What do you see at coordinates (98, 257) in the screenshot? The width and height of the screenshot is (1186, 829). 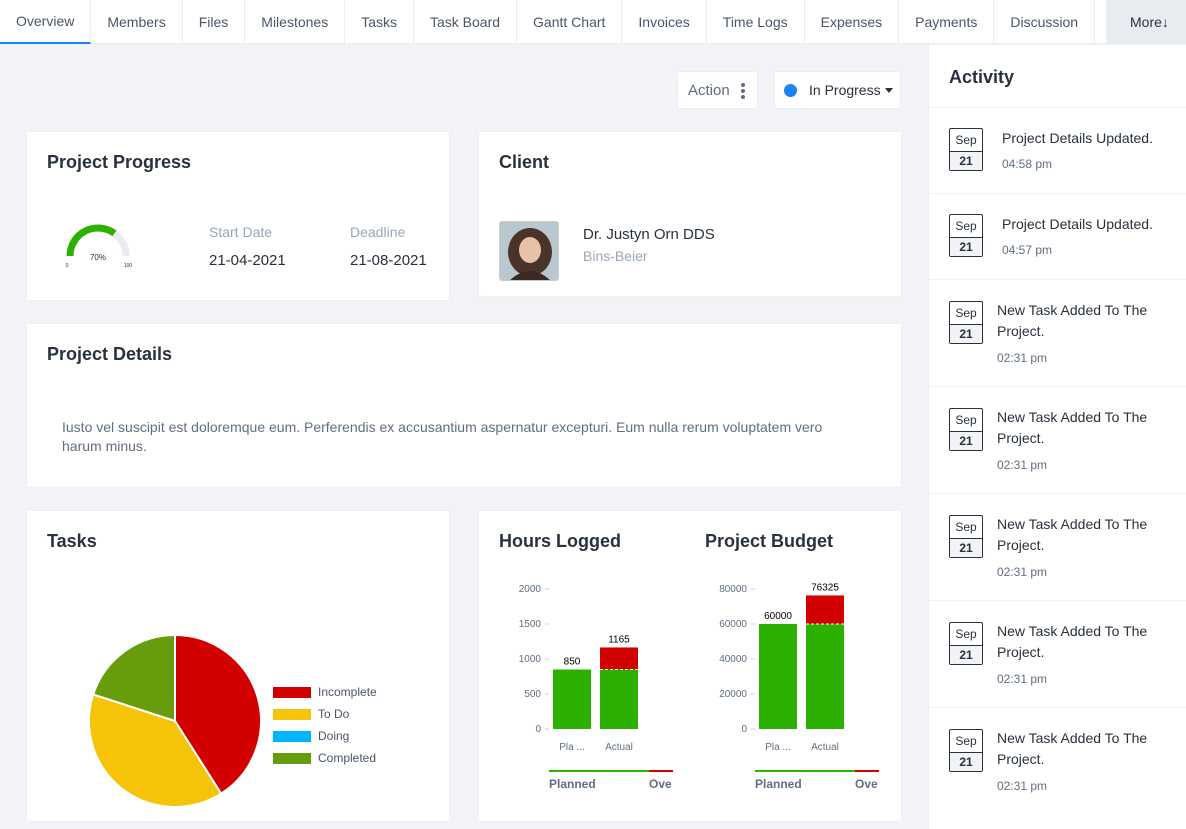 I see `gauge-value-label: 70%` at bounding box center [98, 257].